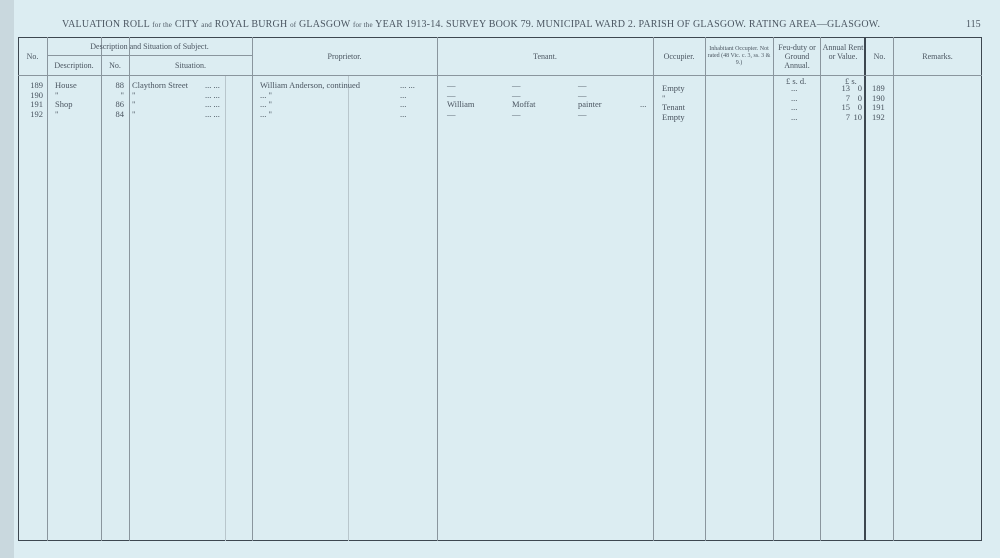 This screenshot has height=558, width=1000. I want to click on cell-no: 190, so click(36, 94).